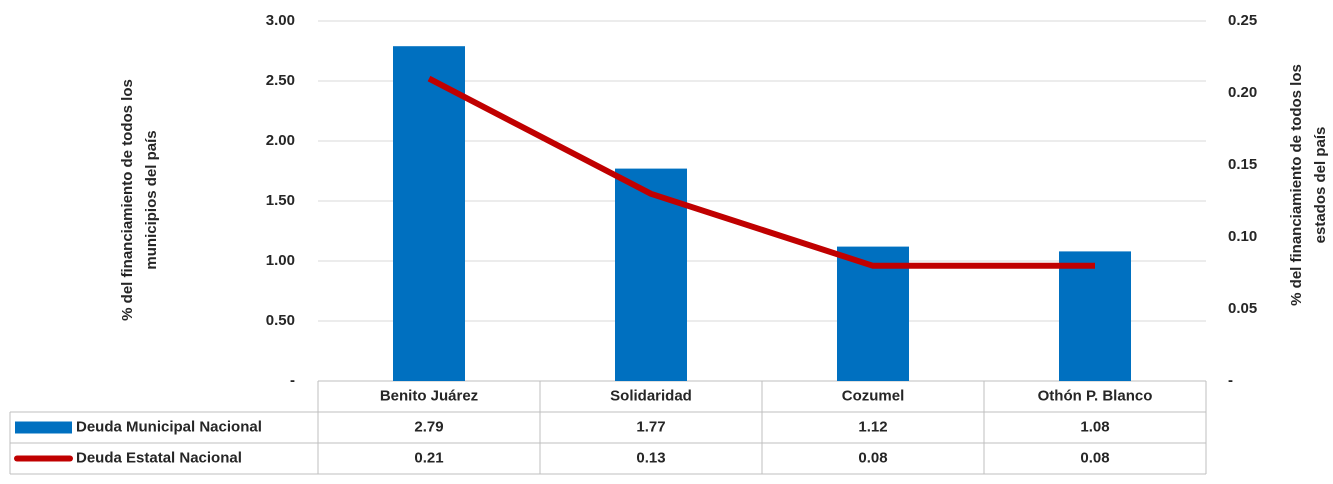  What do you see at coordinates (650, 426) in the screenshot?
I see `table-value: 1.77` at bounding box center [650, 426].